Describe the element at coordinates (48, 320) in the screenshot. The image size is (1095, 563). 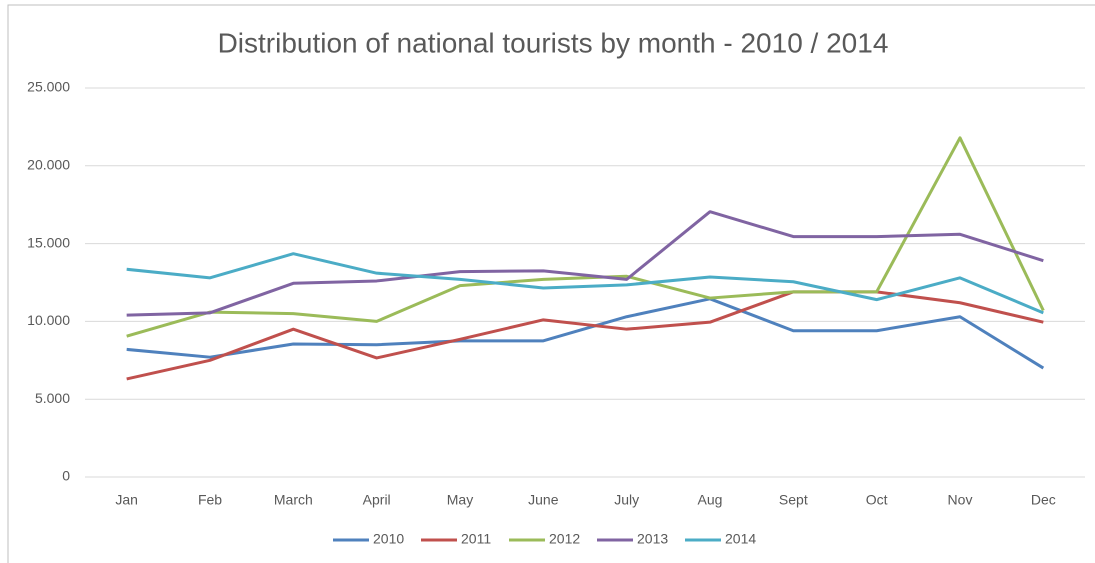
I see `y-tick-label: 10.000` at that location.